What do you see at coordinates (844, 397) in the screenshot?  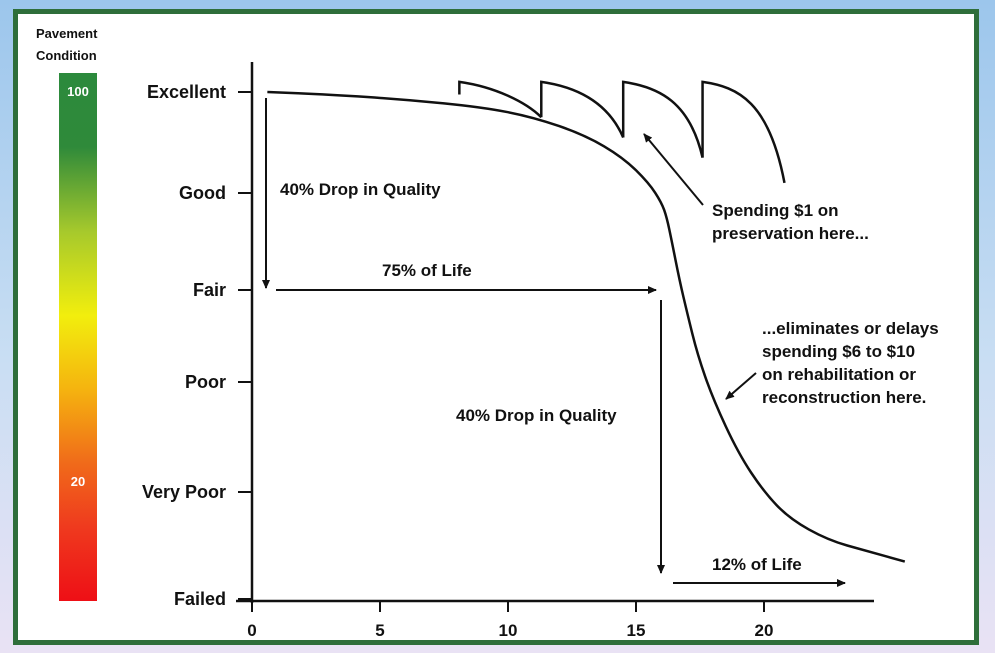 I see `annotation-rehab-line4: reconstruction here.` at bounding box center [844, 397].